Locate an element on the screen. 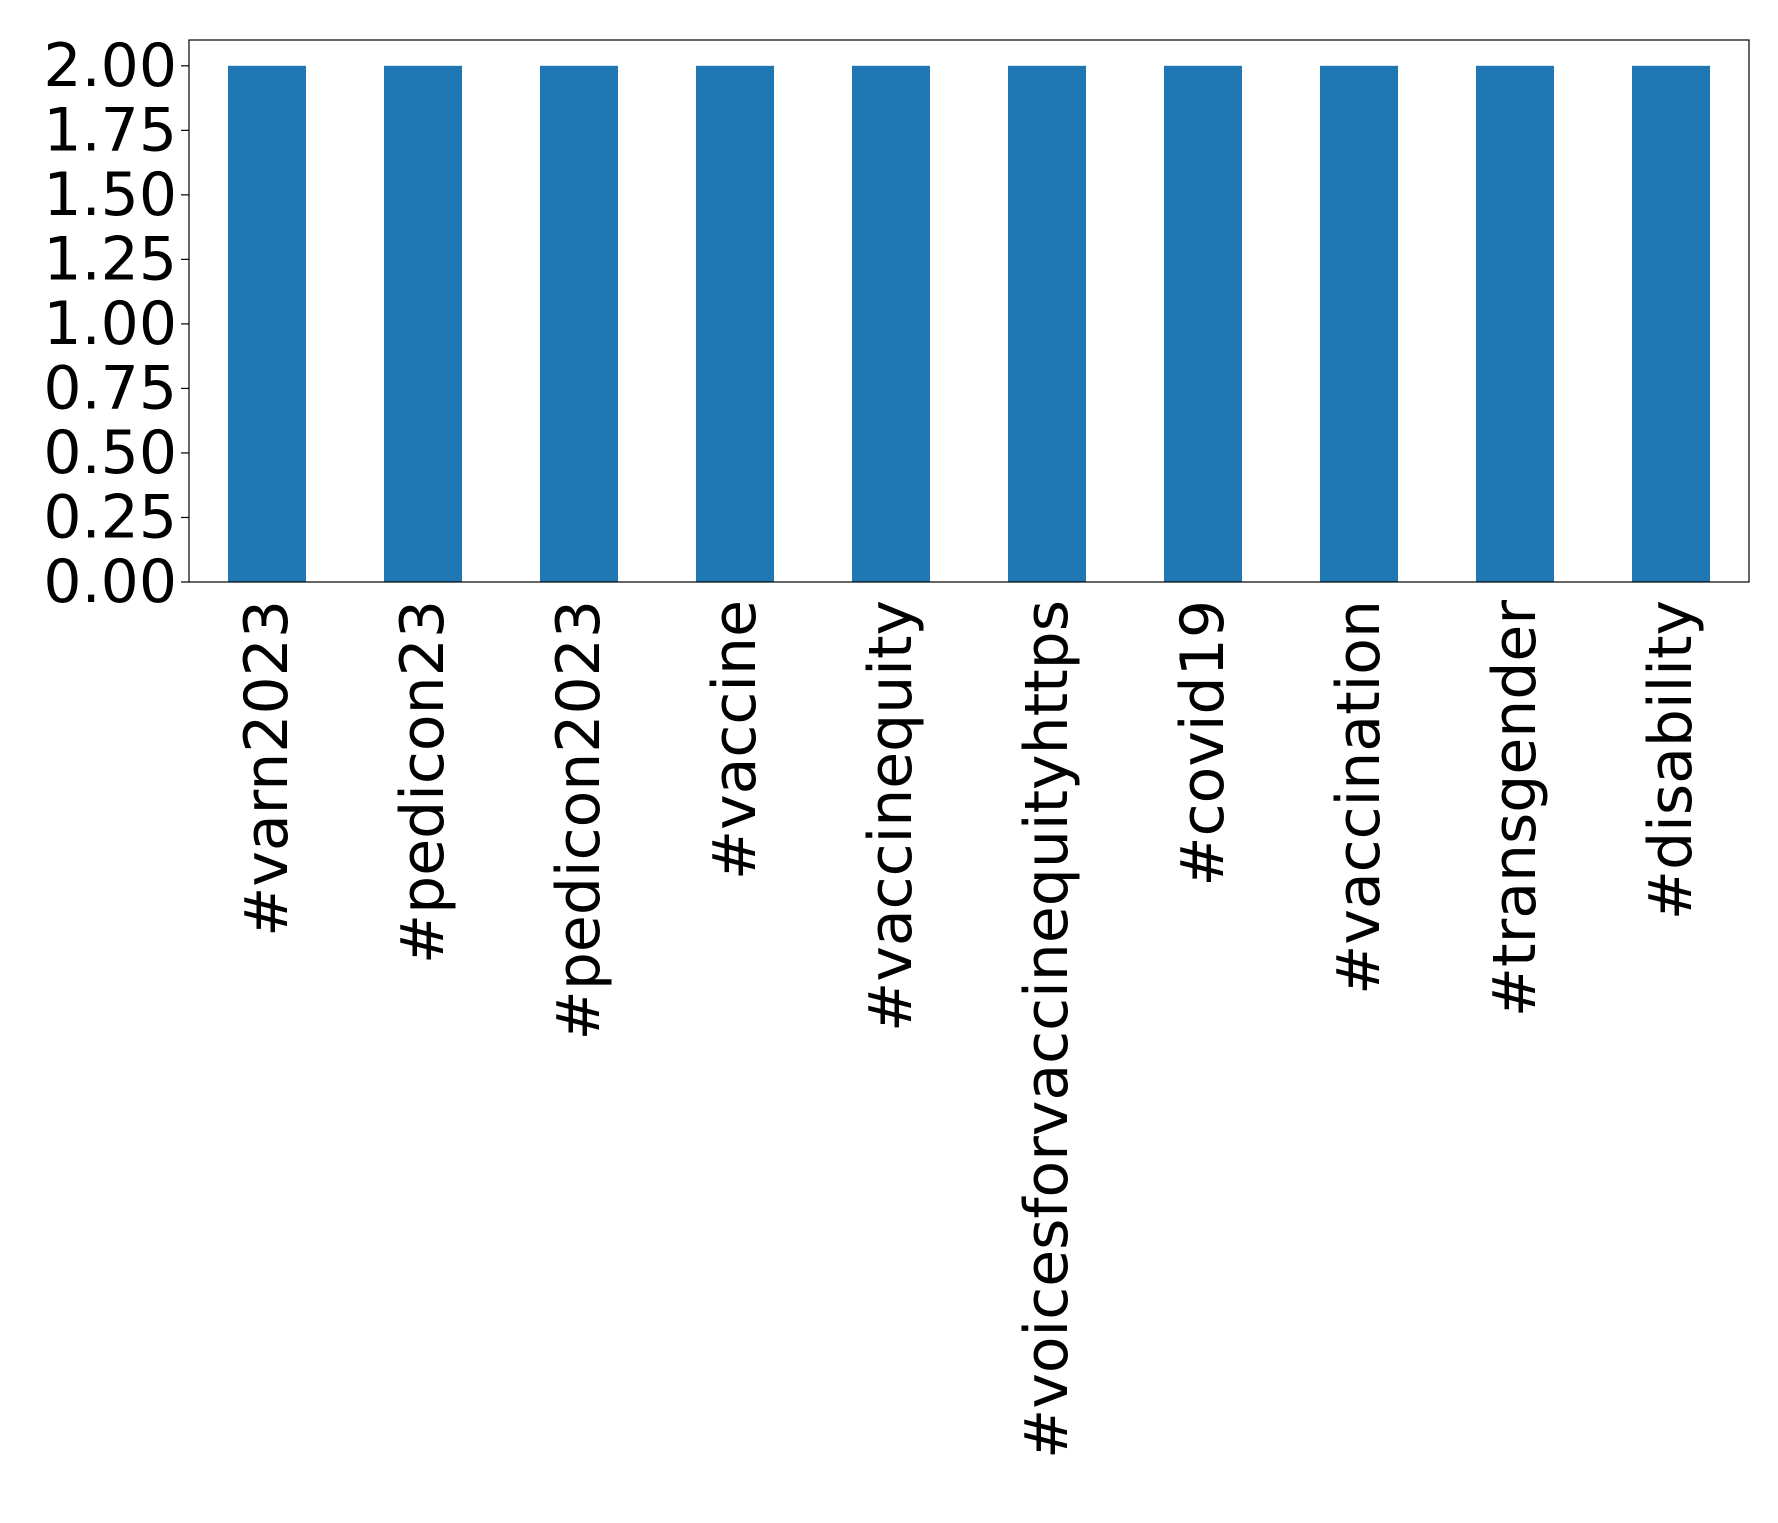 This screenshot has width=1778, height=1523. x-tick-label: #vaccinequity is located at coordinates (891, 816).